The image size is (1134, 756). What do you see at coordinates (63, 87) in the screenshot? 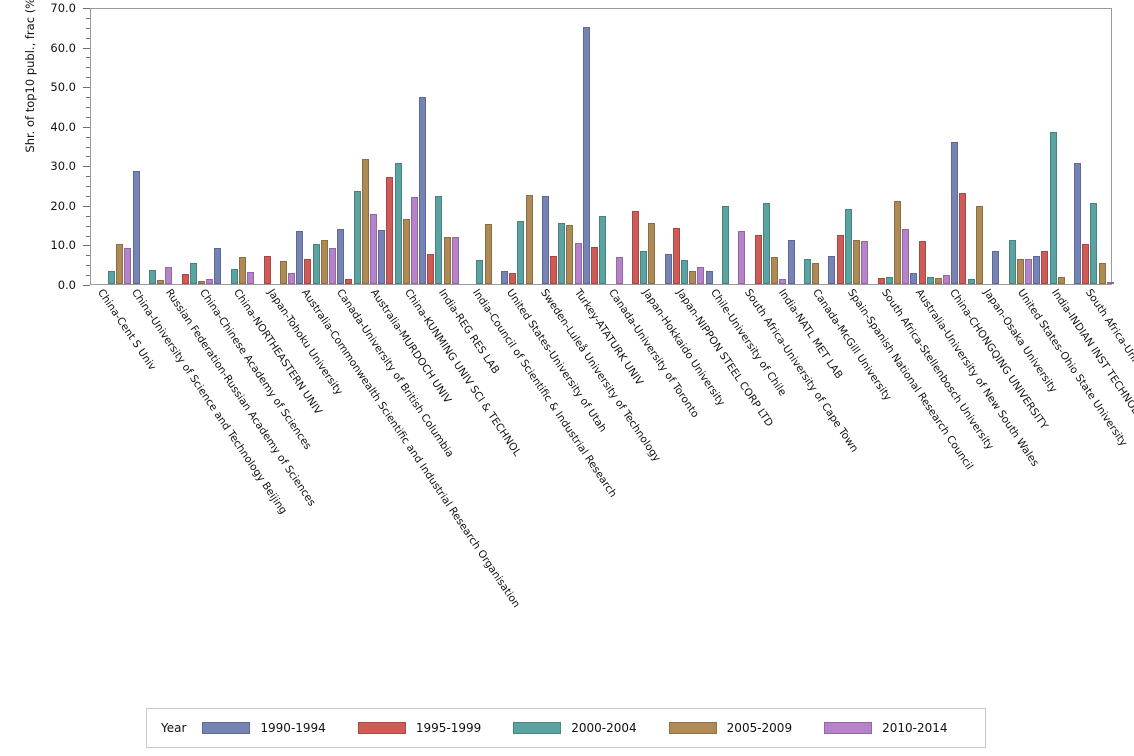
I see `y-tick-label: 50.0` at bounding box center [63, 87].